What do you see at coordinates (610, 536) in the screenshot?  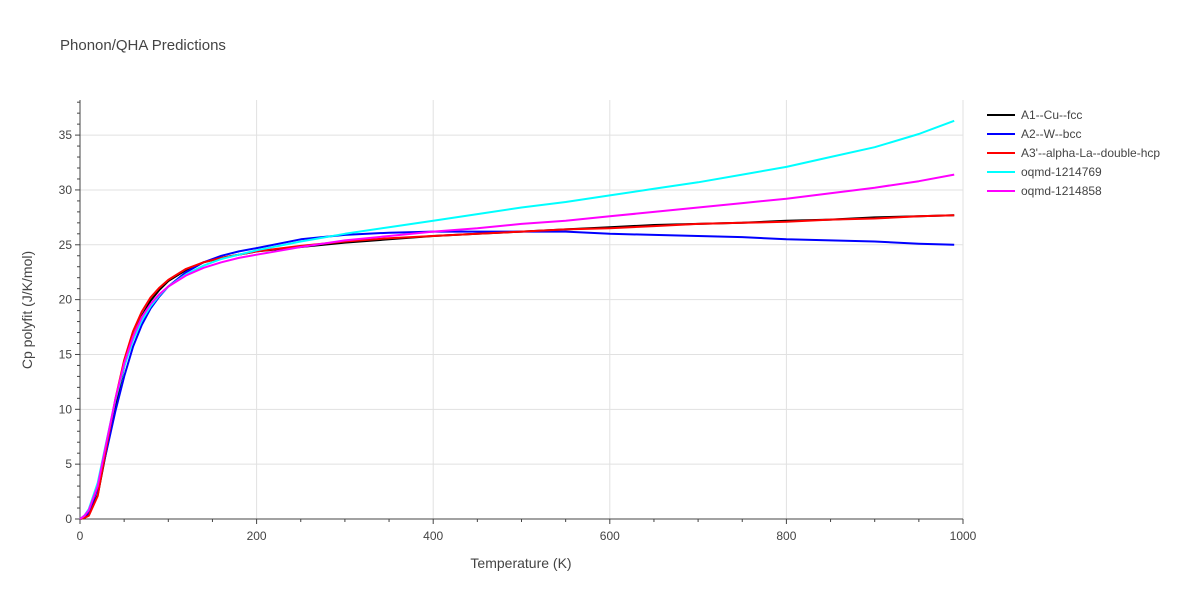 I see `x-tick-label: 600` at bounding box center [610, 536].